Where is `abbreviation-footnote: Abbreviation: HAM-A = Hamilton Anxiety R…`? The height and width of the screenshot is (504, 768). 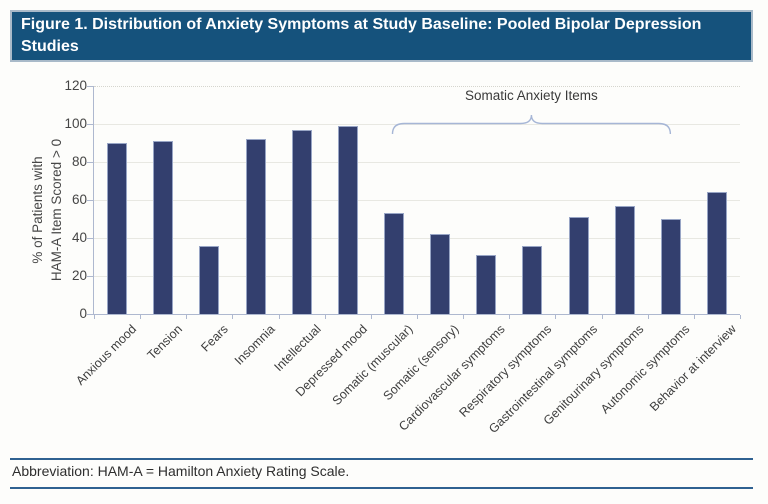 abbreviation-footnote: Abbreviation: HAM-A = Hamilton Anxiety R… is located at coordinates (181, 471).